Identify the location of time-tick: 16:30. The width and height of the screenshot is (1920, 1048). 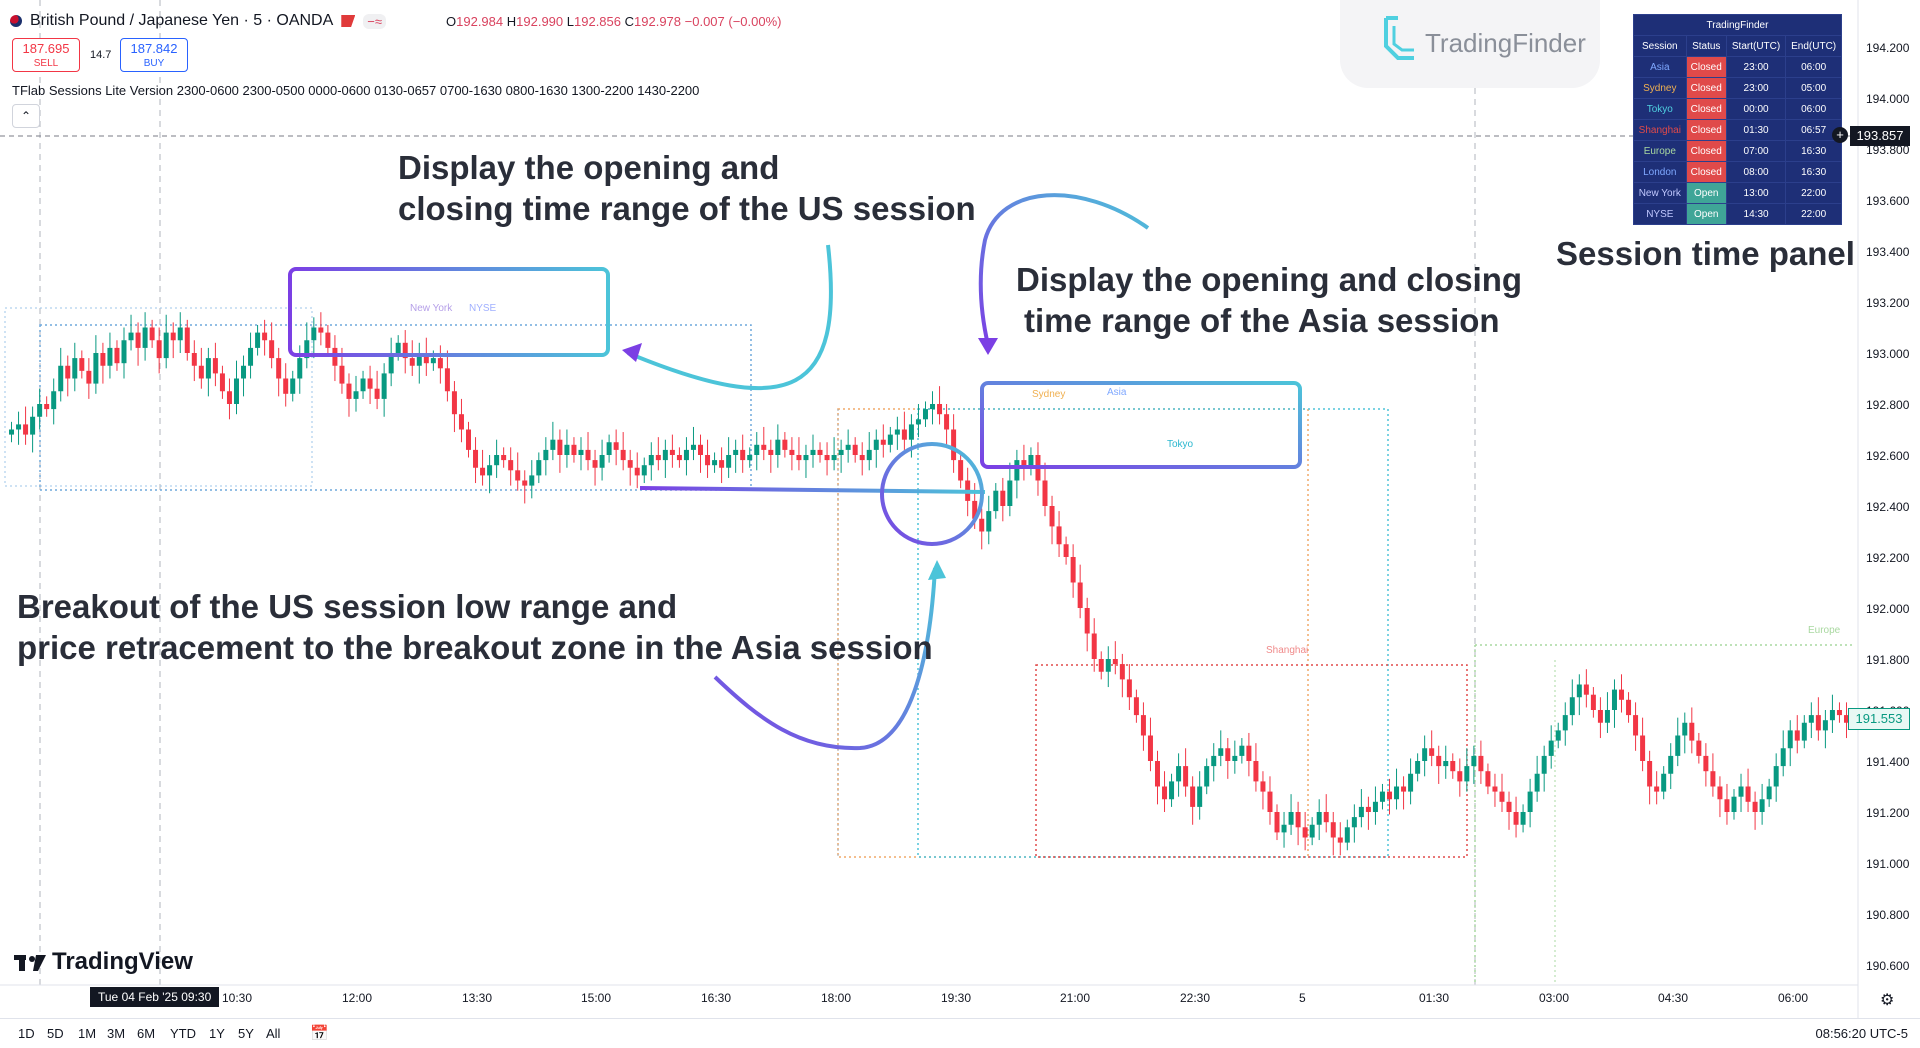
(716, 998).